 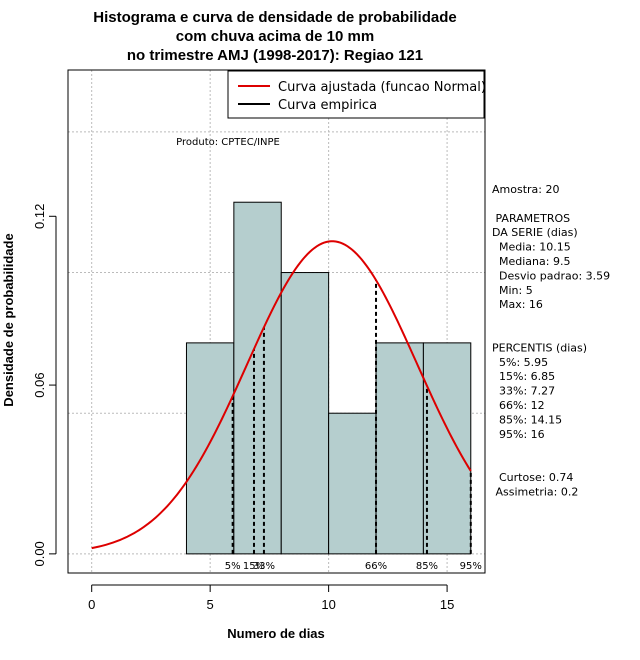 I want to click on legend-box, so click(x=356, y=94).